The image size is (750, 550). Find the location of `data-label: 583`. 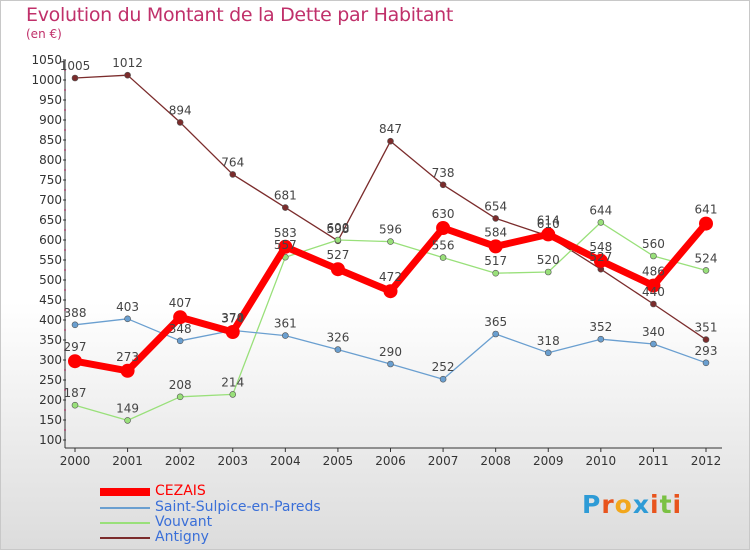

data-label: 583 is located at coordinates (285, 233).